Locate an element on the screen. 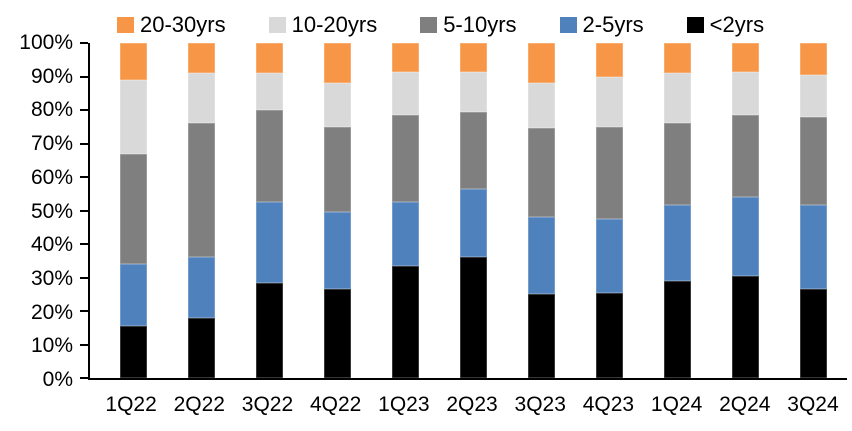 The width and height of the screenshot is (852, 431). x-axis-tick-label: 1Q23 is located at coordinates (404, 404).